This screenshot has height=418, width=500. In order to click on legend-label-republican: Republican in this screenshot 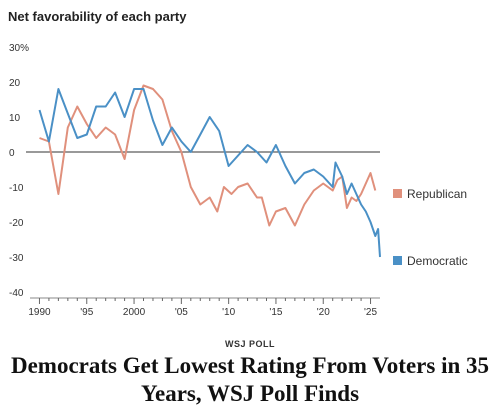, I will do `click(437, 194)`.